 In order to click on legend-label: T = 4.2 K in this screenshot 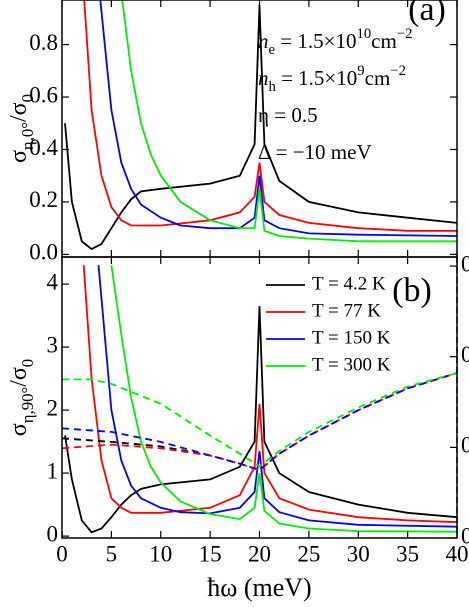, I will do `click(349, 283)`.